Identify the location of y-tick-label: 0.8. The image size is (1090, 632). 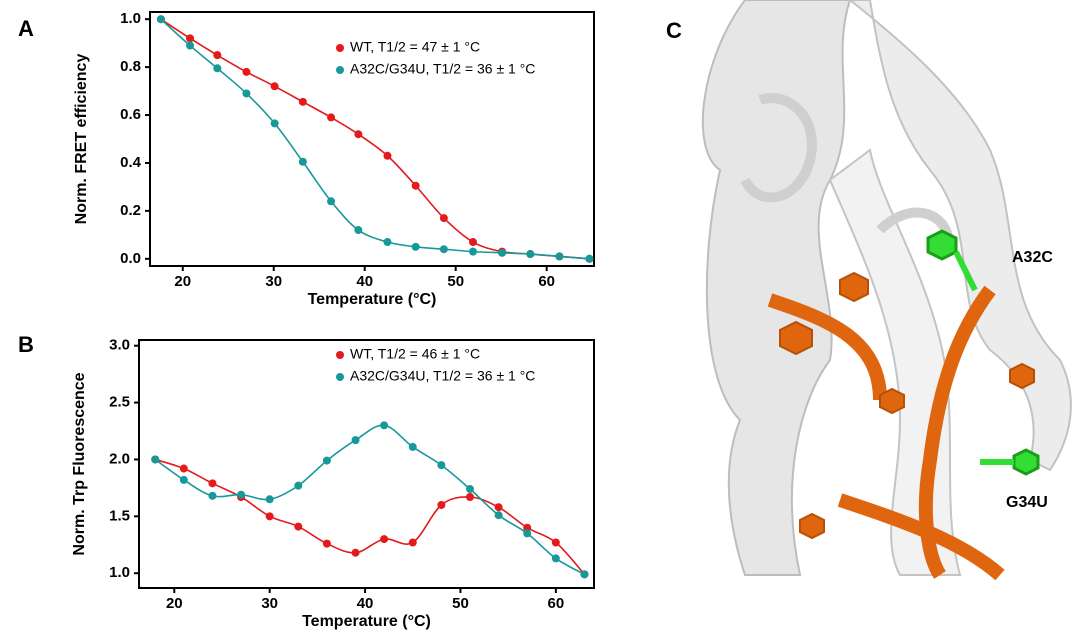
(130, 66).